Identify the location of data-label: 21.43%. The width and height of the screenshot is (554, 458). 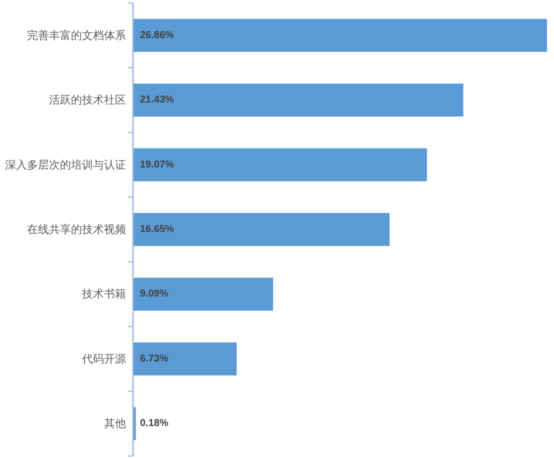
(157, 100).